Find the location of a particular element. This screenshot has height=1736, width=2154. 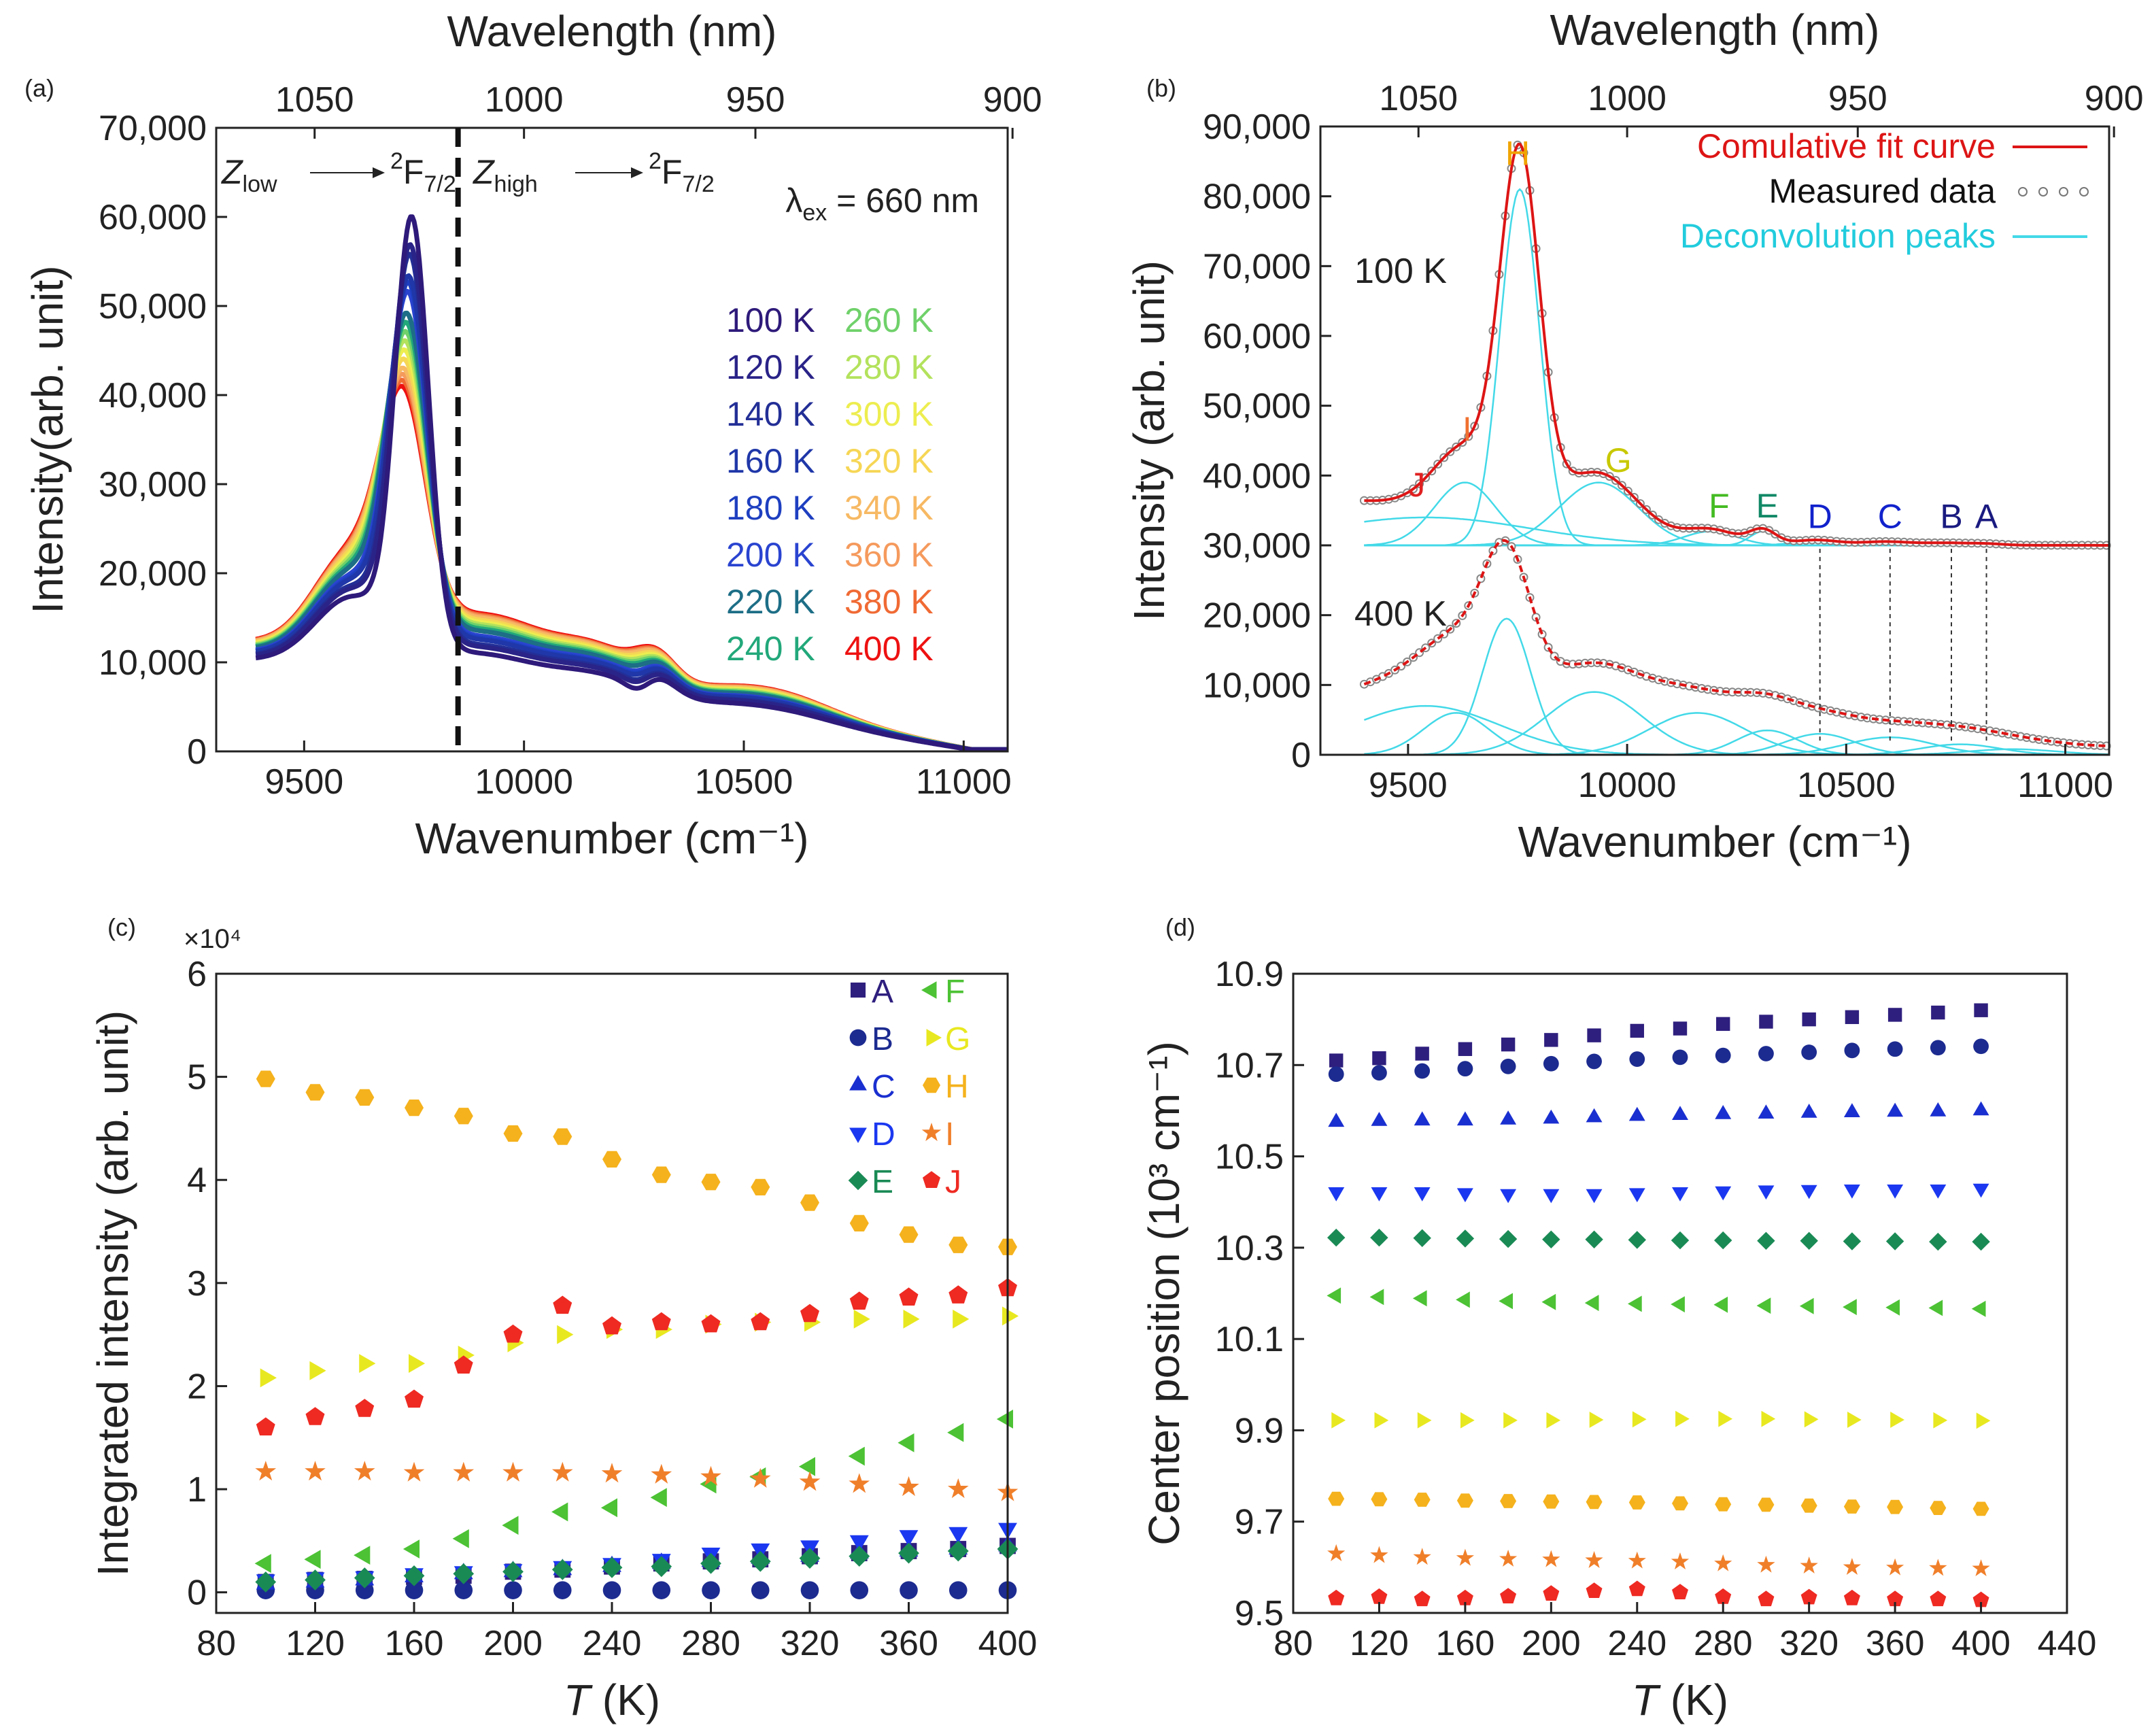

x-tick-label: 160 is located at coordinates (1465, 1643).